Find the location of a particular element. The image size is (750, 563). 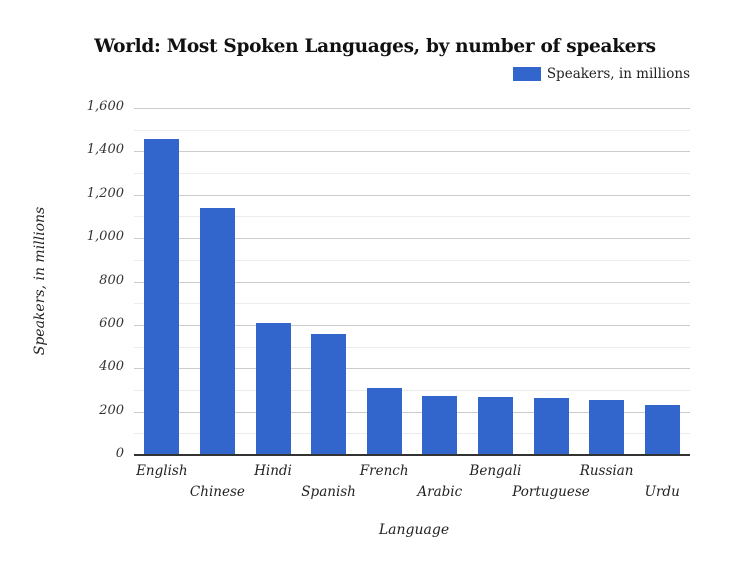

x-tick-label: English is located at coordinates (162, 471).